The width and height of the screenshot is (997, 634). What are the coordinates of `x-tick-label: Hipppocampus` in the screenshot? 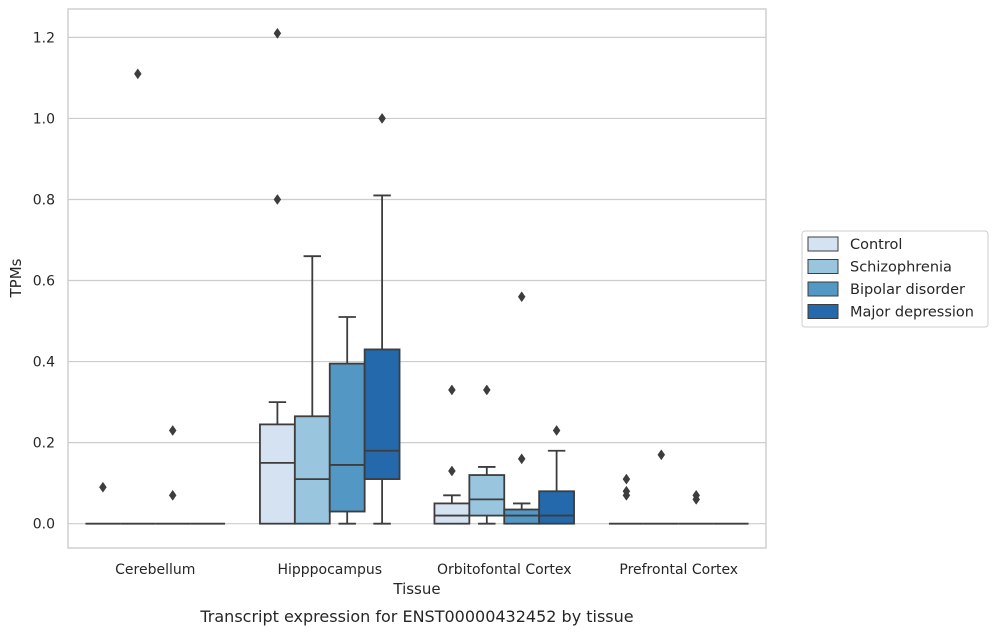 It's located at (329, 570).